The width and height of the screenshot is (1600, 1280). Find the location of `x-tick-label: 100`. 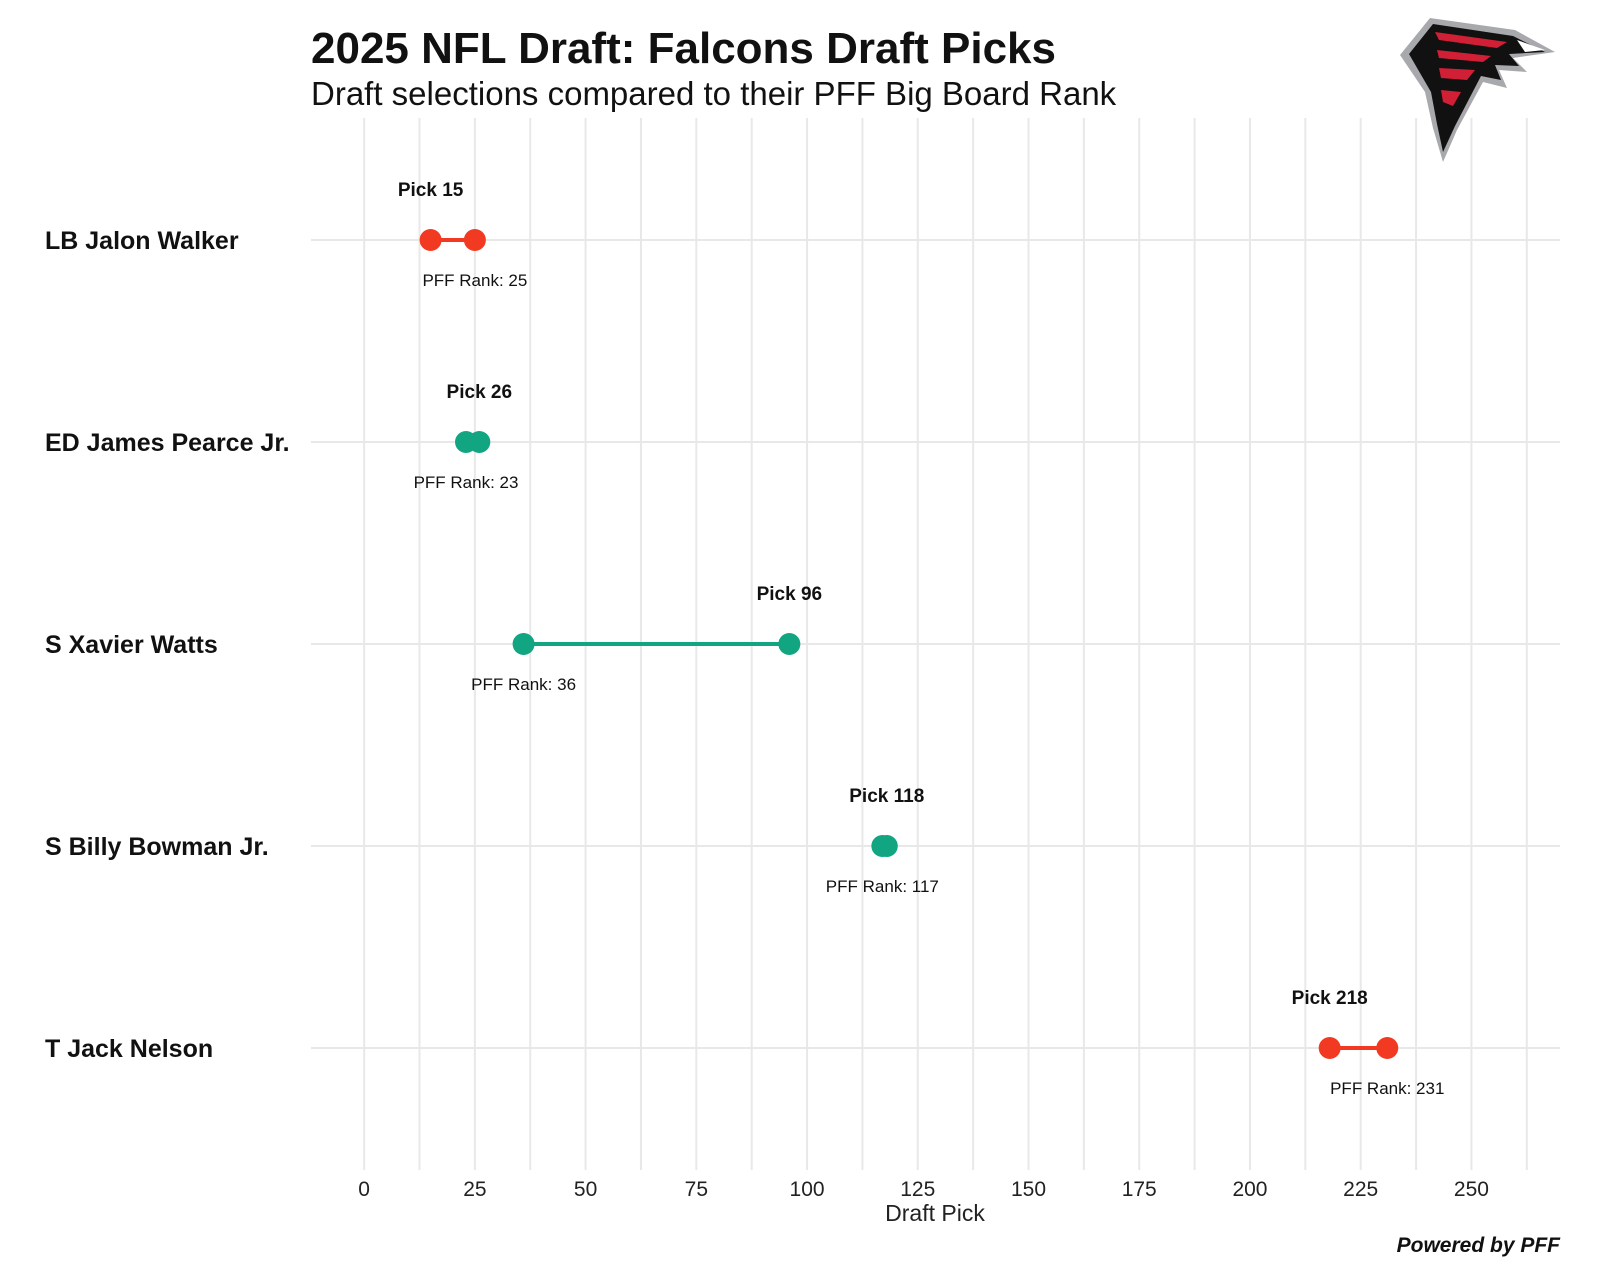

x-tick-label: 100 is located at coordinates (807, 1189).